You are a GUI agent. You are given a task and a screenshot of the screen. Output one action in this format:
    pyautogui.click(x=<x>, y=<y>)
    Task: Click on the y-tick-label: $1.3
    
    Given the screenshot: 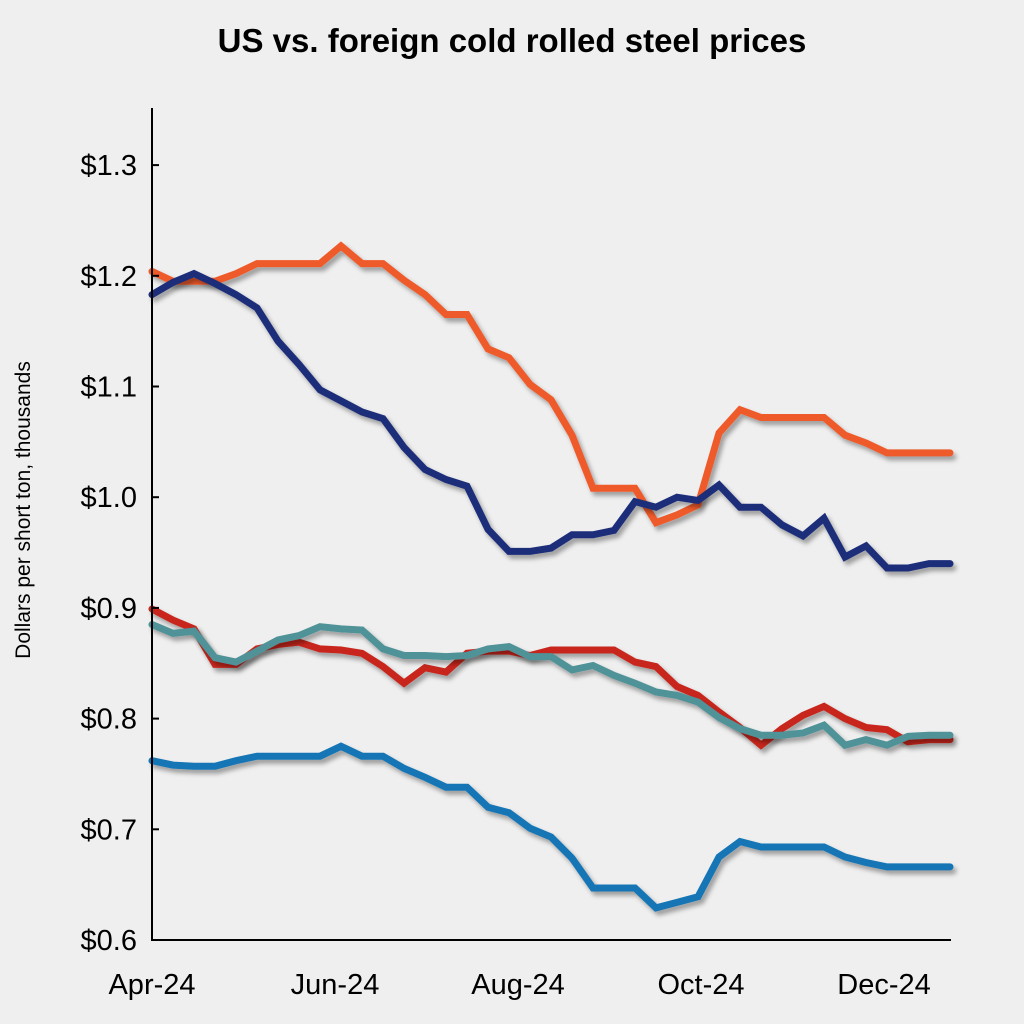 What is the action you would take?
    pyautogui.click(x=109, y=166)
    